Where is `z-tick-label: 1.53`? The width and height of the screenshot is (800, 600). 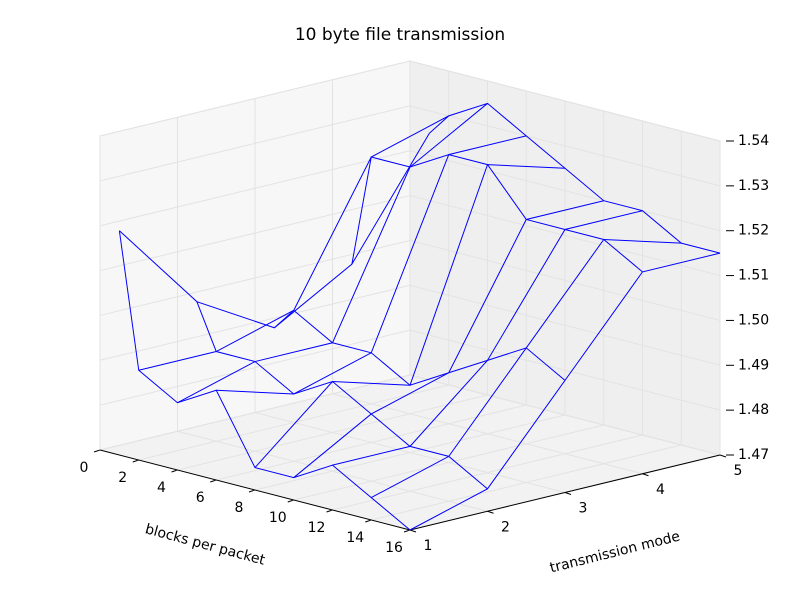
z-tick-label: 1.53 is located at coordinates (753, 186).